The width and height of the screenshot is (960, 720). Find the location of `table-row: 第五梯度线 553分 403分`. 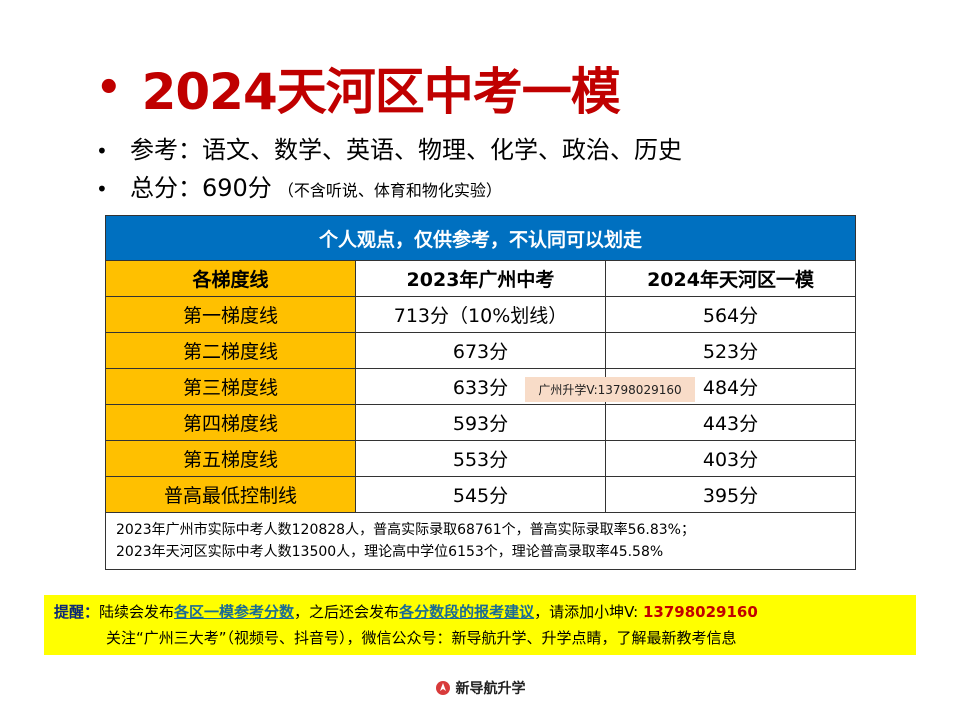

table-row: 第五梯度线 553分 403分 is located at coordinates (481, 458).